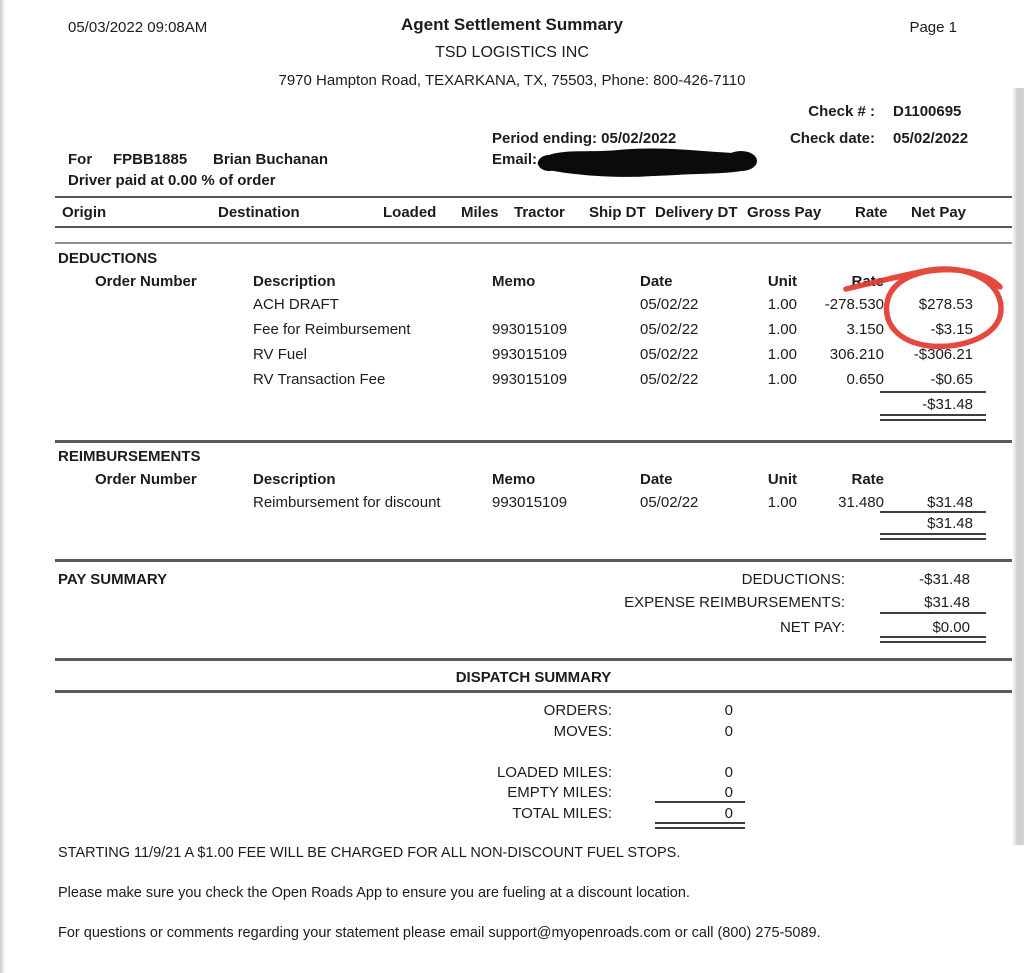  Describe the element at coordinates (856, 354) in the screenshot. I see `row-rate: 306.210` at that location.